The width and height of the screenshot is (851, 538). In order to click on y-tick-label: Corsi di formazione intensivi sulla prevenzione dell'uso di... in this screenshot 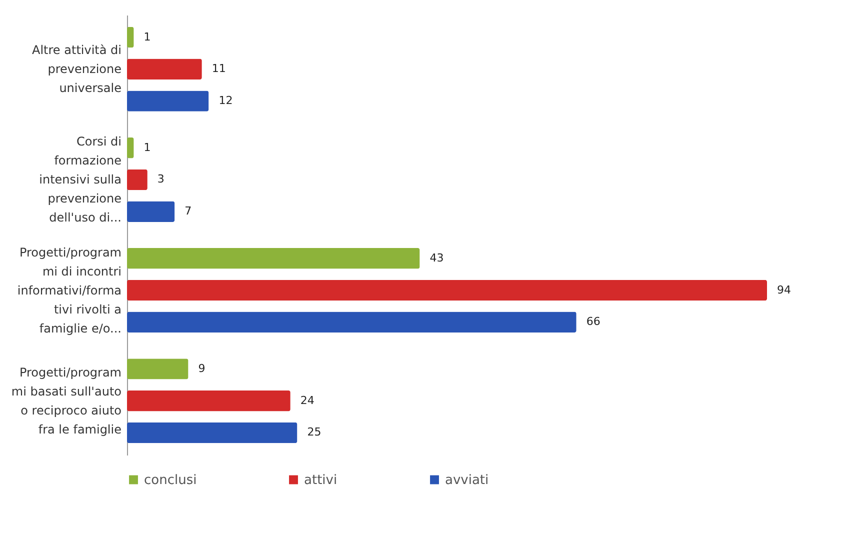, I will do `click(80, 179)`.